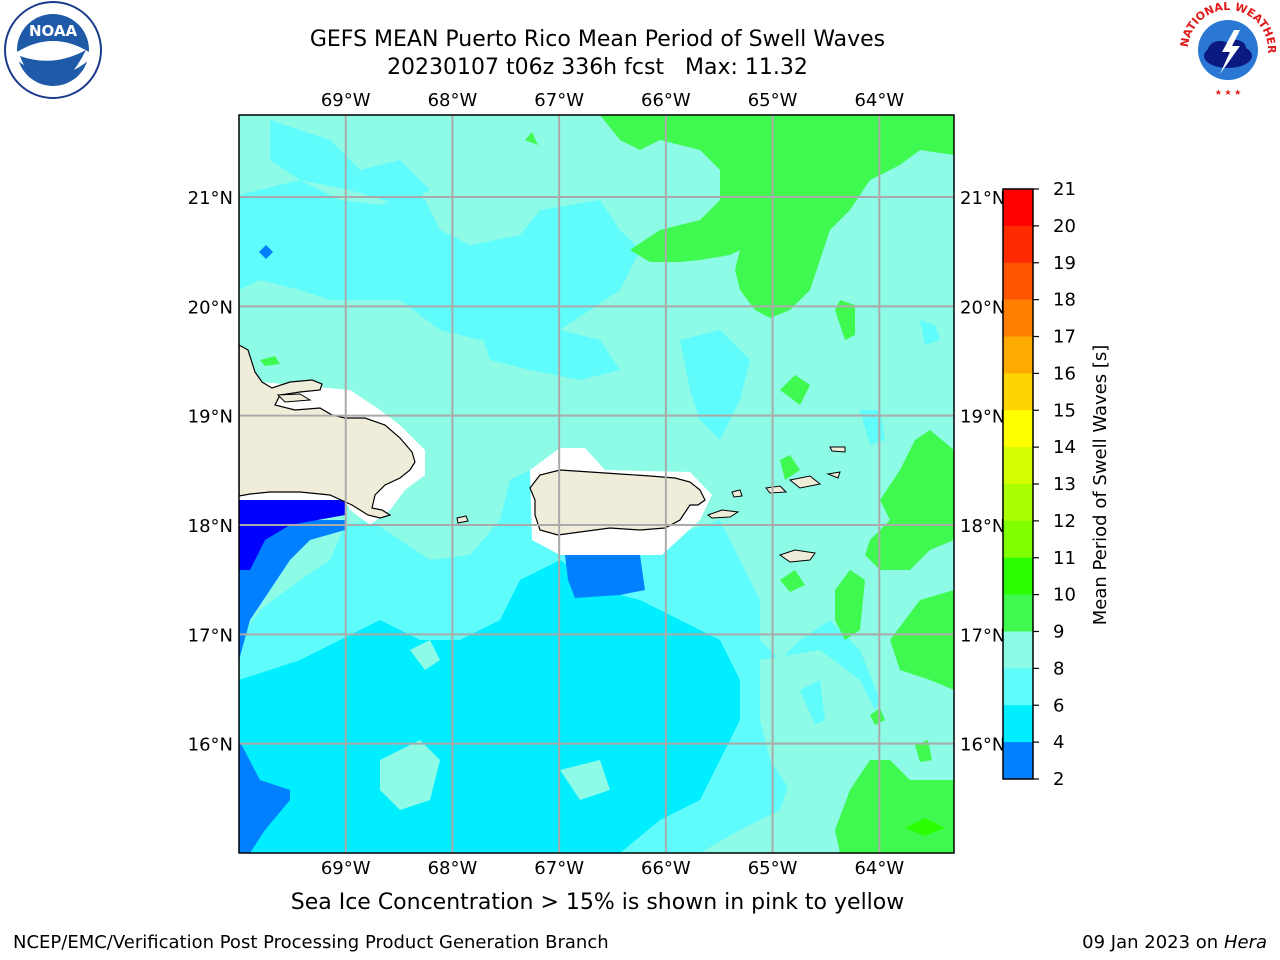  Describe the element at coordinates (453, 868) in the screenshot. I see `lon-label-bottom: 68°W` at that location.